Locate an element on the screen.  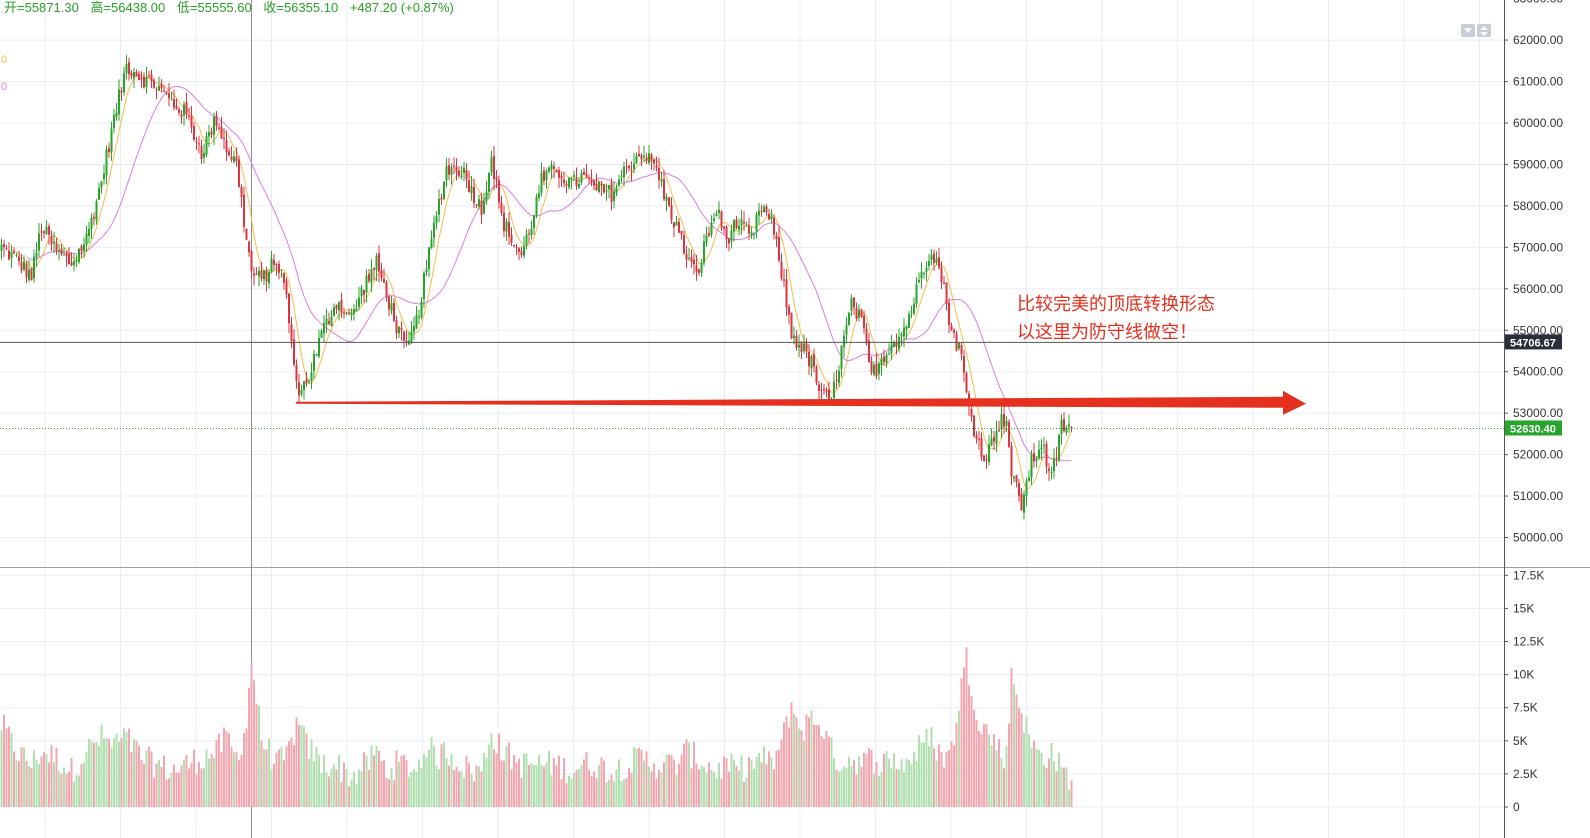
expand-button-bg is located at coordinates (1484, 30).